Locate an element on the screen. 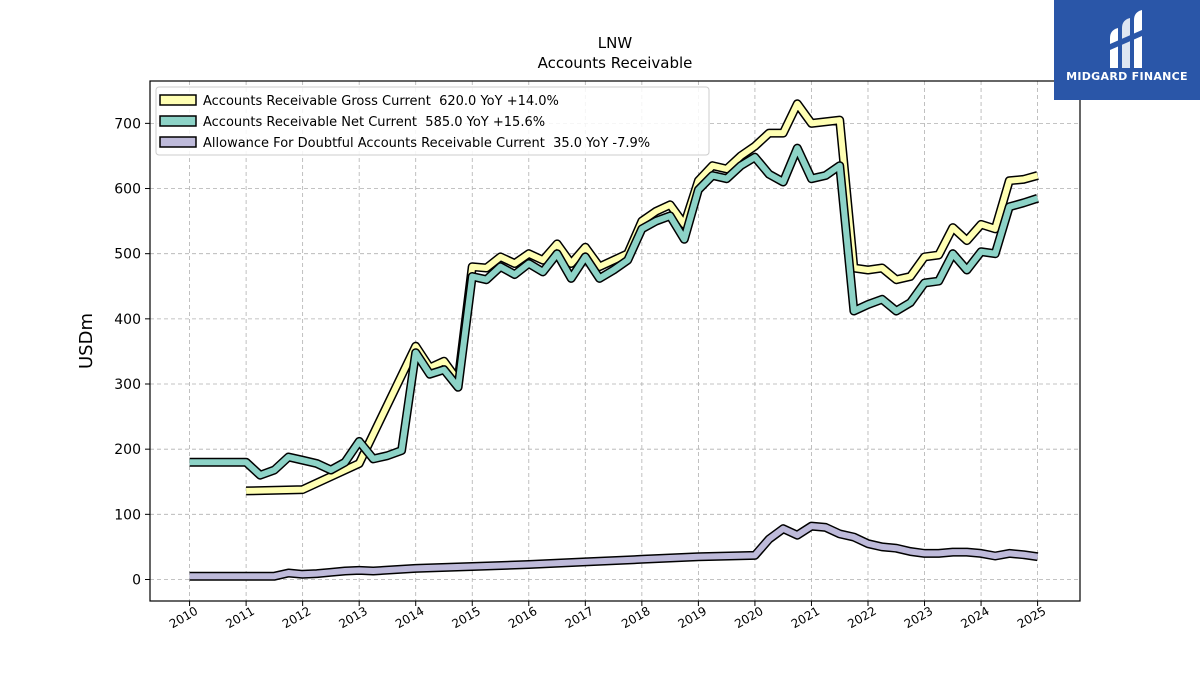 This screenshot has width=1200, height=675. chart-title: LNW is located at coordinates (615, 43).